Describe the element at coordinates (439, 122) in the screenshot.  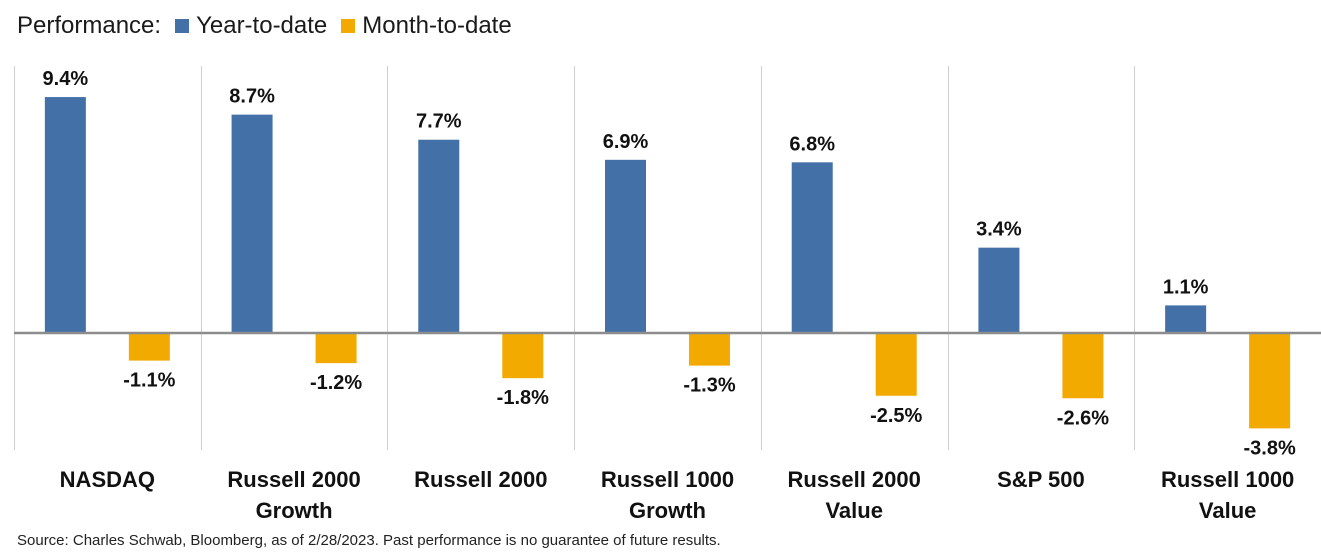
I see `ytd-data-label: 7.7%` at that location.